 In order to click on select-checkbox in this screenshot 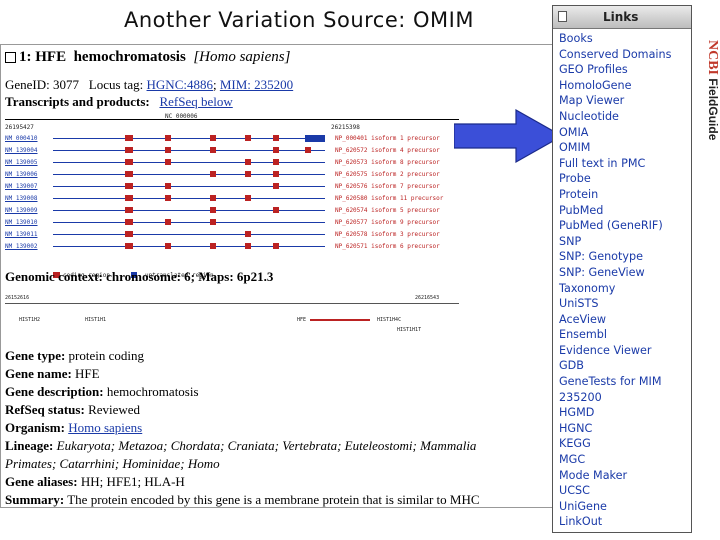, I will do `click(10, 58)`.